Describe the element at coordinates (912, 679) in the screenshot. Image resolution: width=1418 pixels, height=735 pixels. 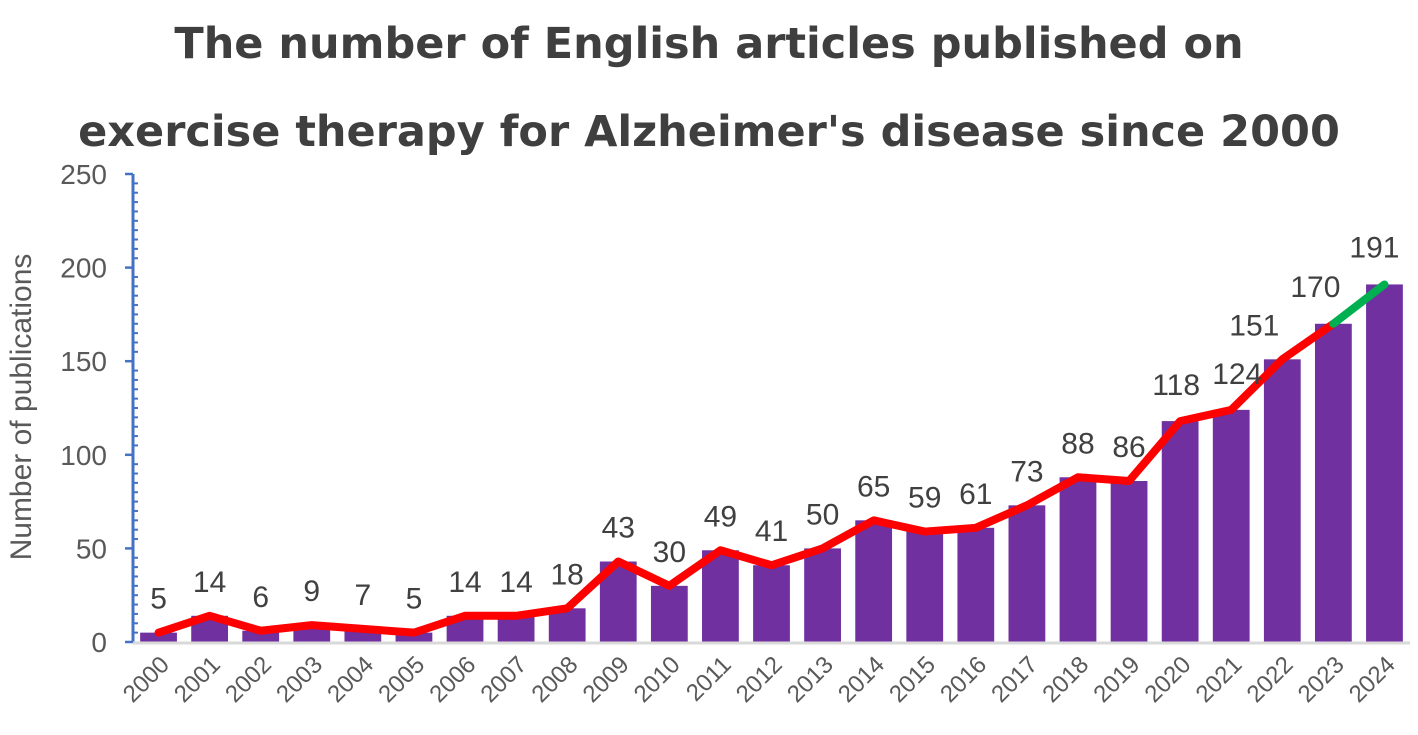
I see `x-tick-label: 2015` at that location.